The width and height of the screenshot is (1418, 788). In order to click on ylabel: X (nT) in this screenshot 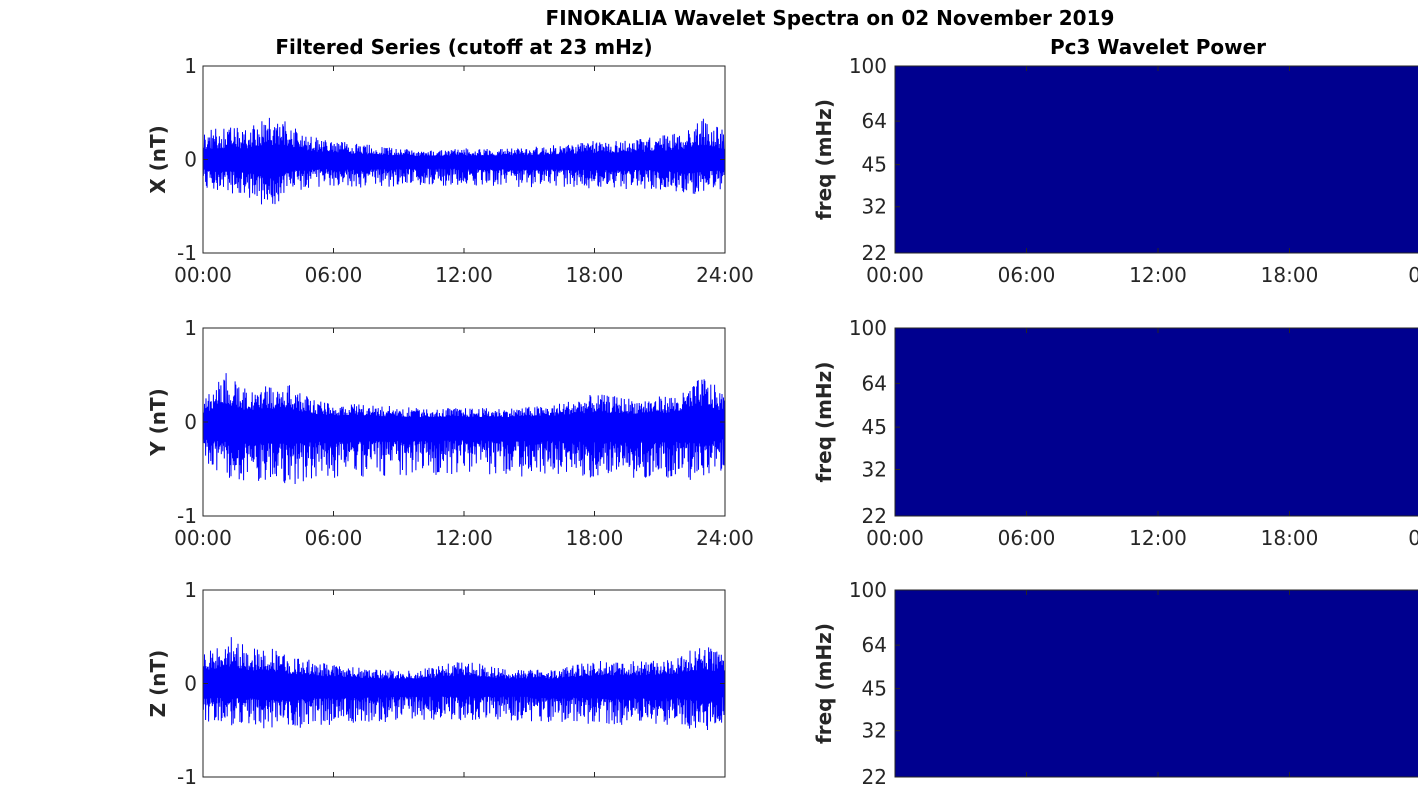, I will do `click(158, 159)`.